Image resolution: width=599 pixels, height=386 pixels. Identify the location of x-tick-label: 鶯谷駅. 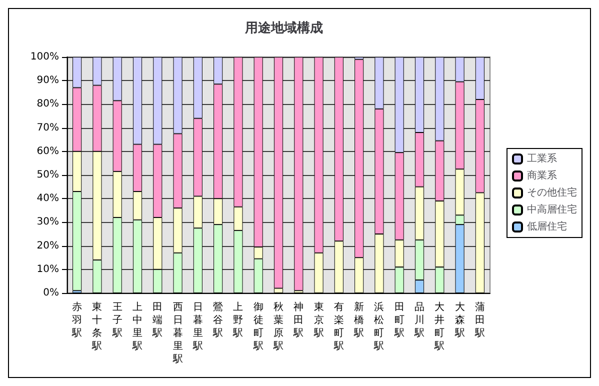
(218, 320).